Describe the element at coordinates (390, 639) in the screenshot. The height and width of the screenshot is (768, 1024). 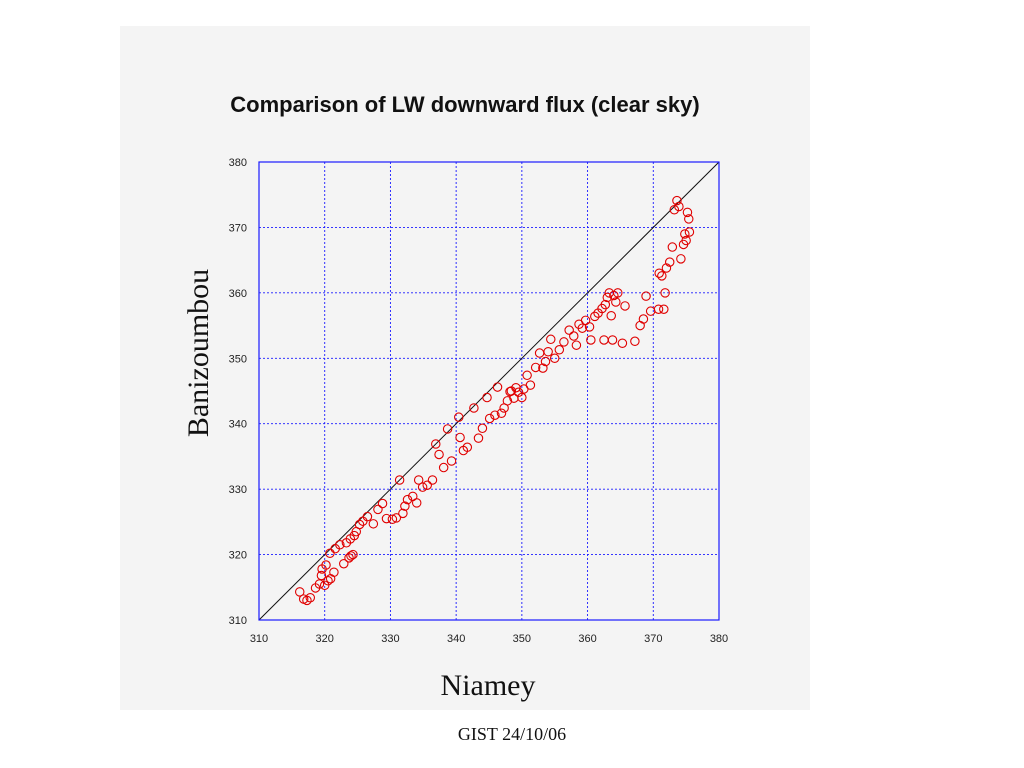
I see `x-tick-label: 330` at that location.